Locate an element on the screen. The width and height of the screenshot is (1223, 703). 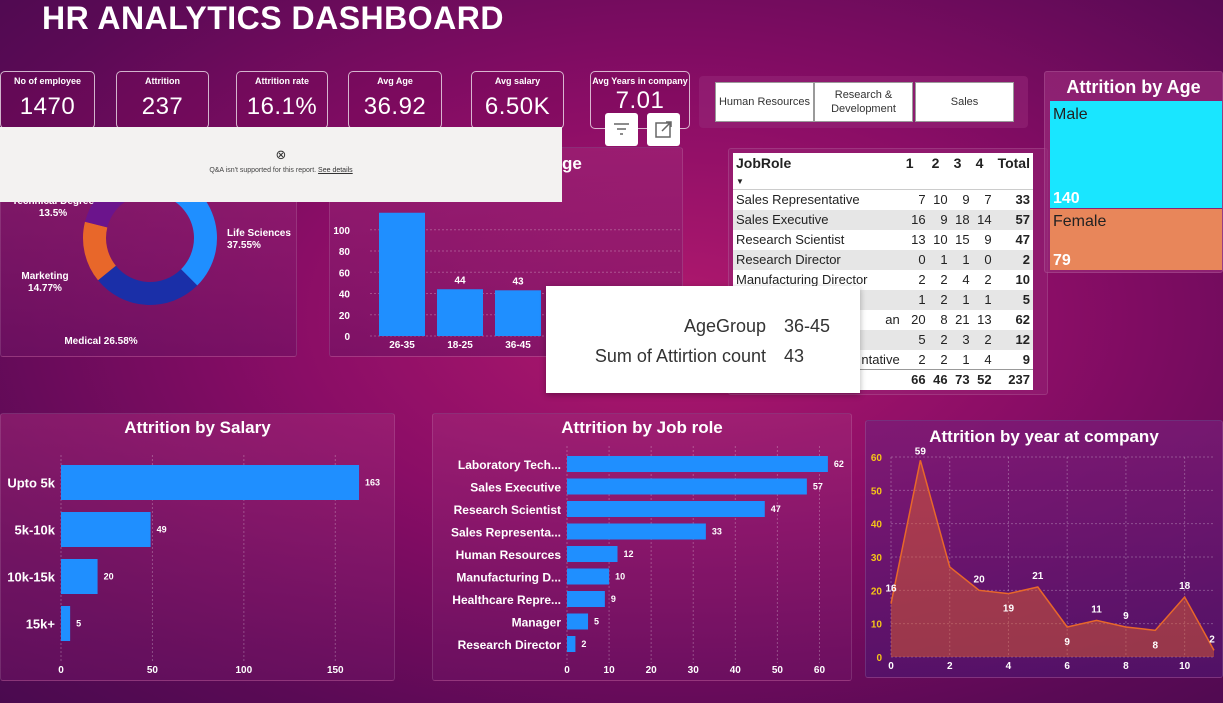
table-row: Research Scientist 13 10 15 9 47 is located at coordinates (883, 240).